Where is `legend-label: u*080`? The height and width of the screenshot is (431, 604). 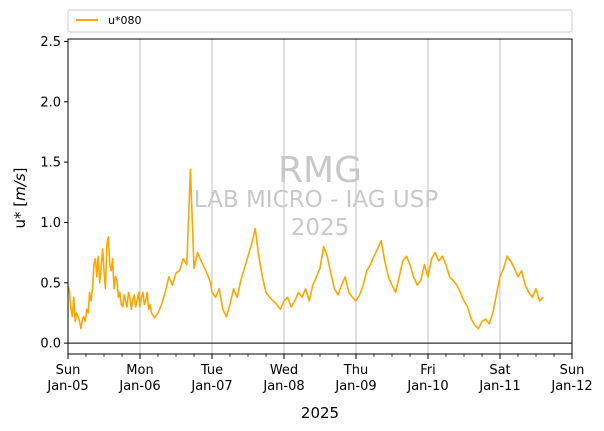 legend-label: u*080 is located at coordinates (124, 20).